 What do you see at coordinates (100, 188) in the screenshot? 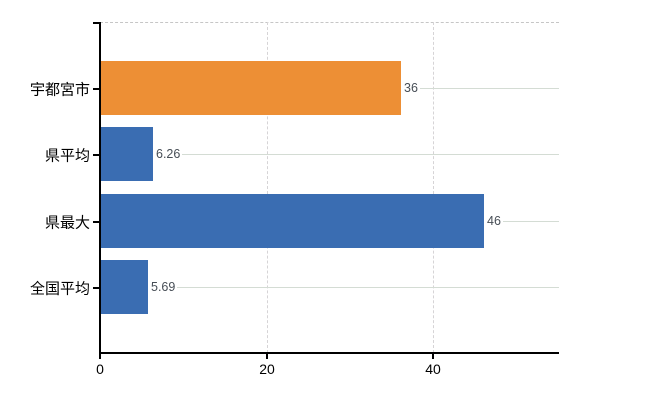
I see `y-axis` at bounding box center [100, 188].